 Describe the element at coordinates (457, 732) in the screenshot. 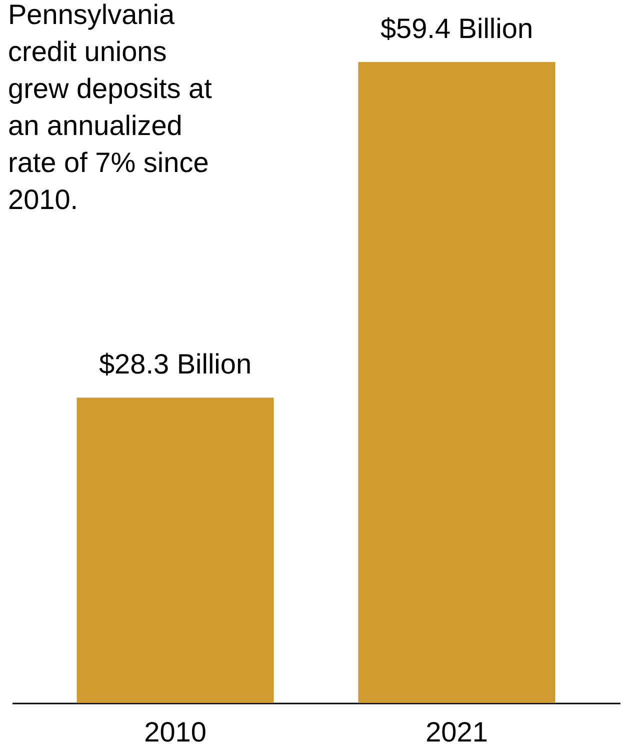

I see `x-tick-label: 2021` at that location.